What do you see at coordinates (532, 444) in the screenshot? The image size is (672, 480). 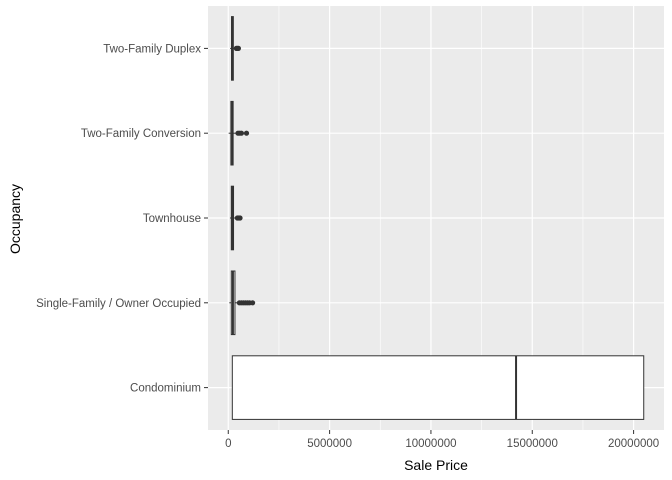 I see `x-tick-label: 15000000` at bounding box center [532, 444].